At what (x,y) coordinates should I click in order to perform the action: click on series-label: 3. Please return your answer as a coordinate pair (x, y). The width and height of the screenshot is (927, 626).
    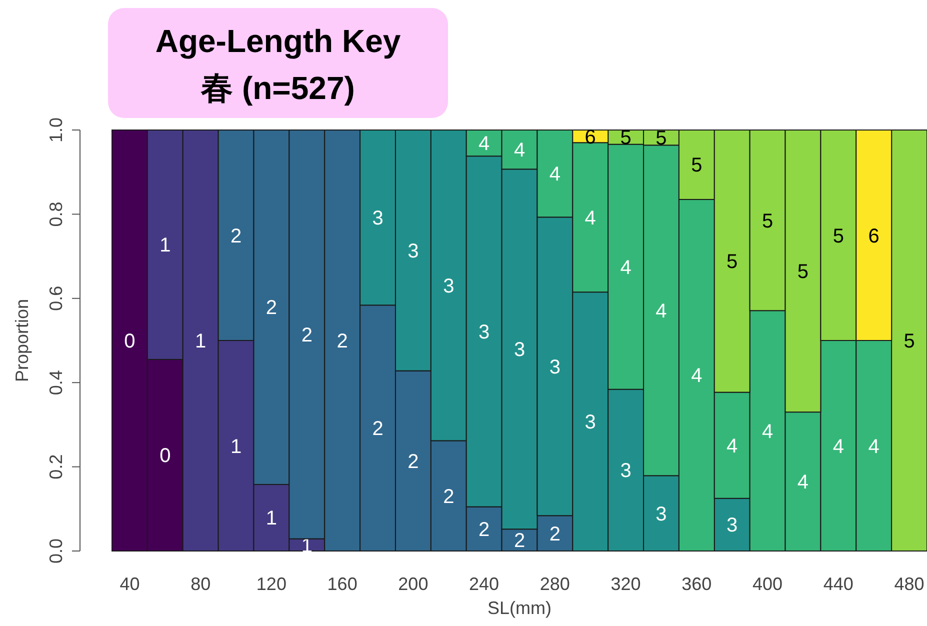
    Looking at the image, I should click on (520, 350).